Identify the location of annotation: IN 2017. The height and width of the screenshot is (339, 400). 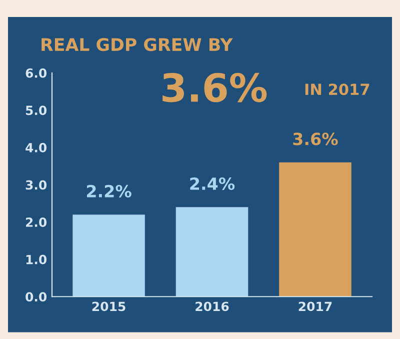
(337, 90).